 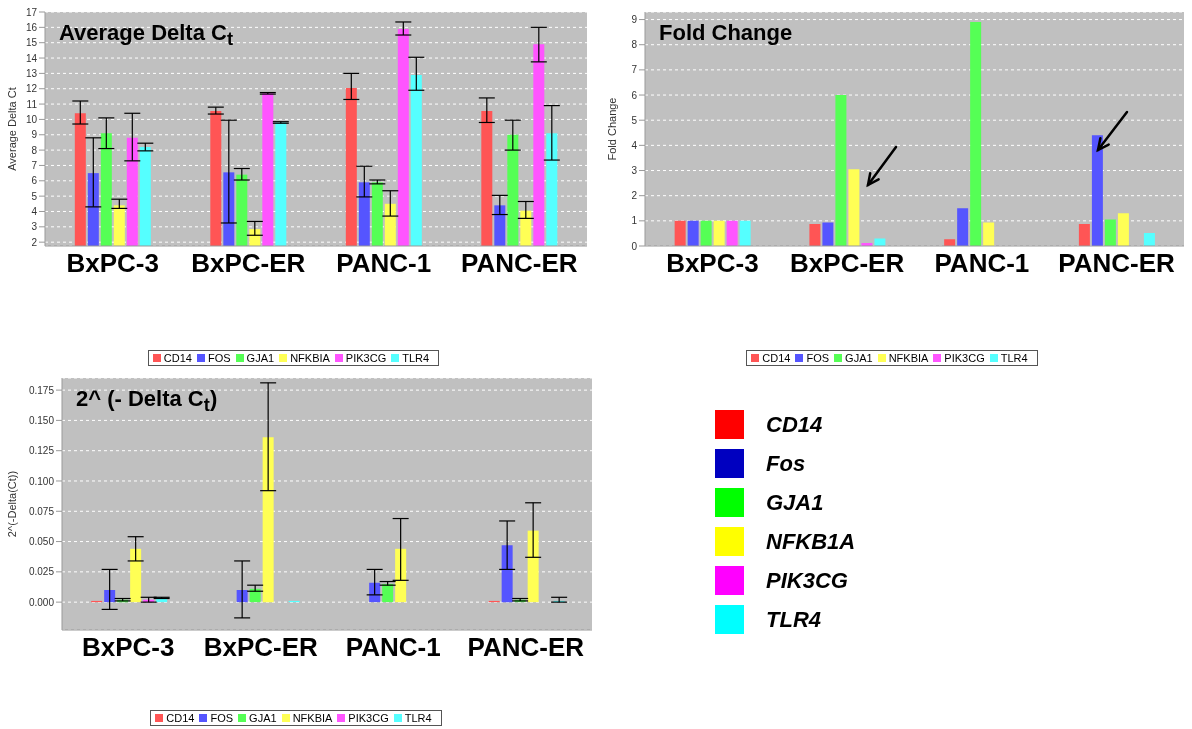 What do you see at coordinates (726, 33) in the screenshot?
I see `chart-title: Fold Change` at bounding box center [726, 33].